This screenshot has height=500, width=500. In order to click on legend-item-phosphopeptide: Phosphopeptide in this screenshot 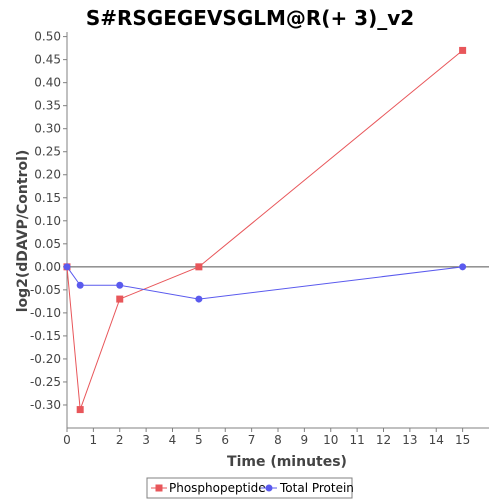, I will do `click(208, 488)`.